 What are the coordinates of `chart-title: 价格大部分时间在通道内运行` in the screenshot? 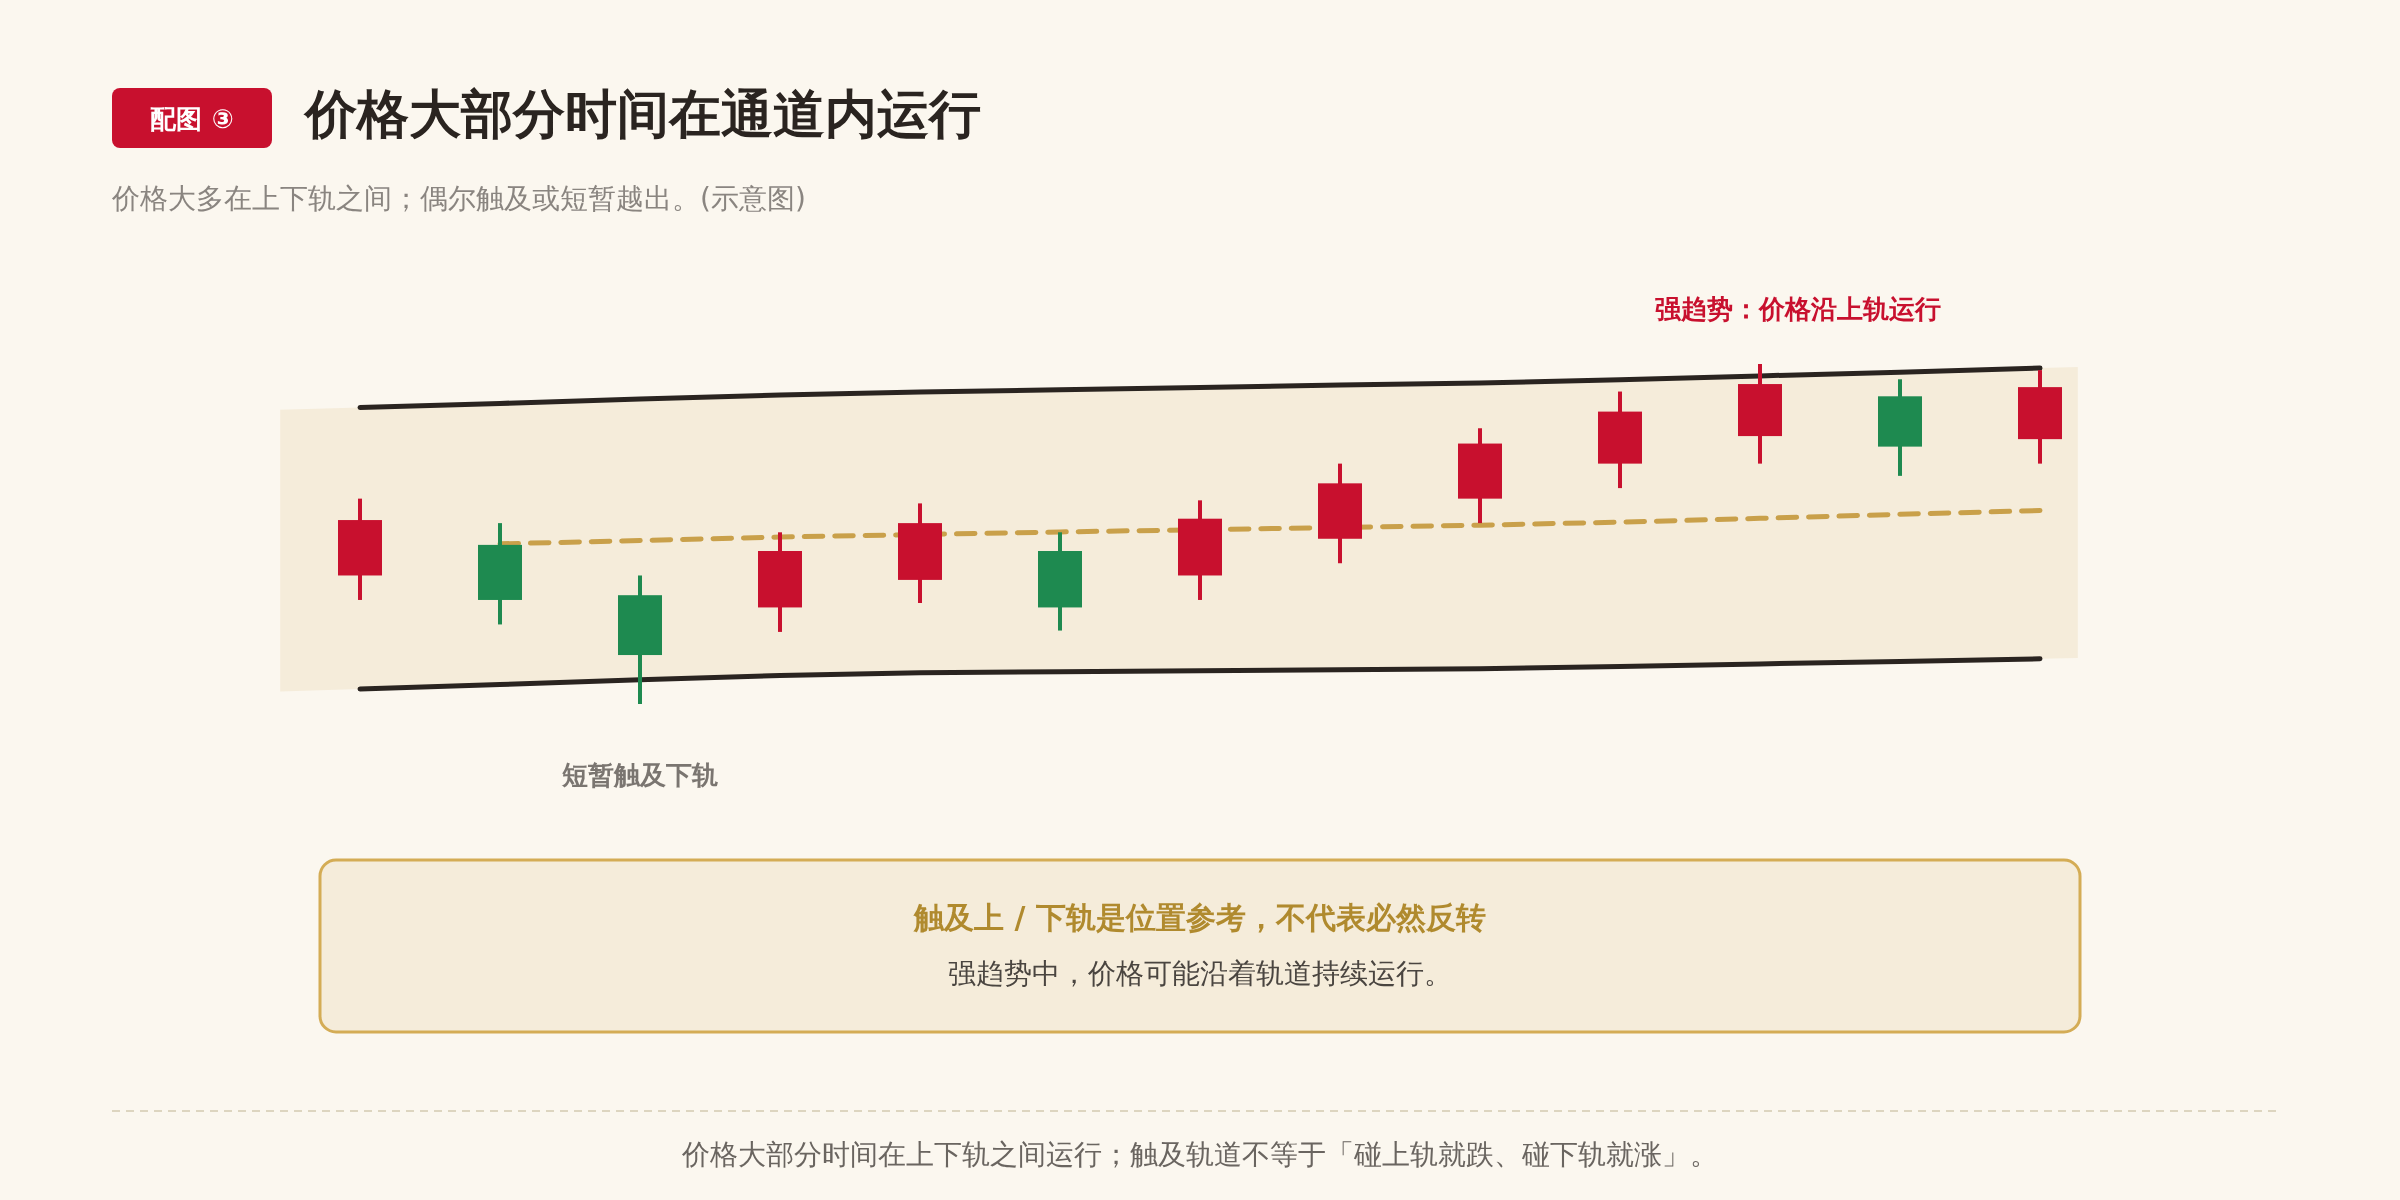 It's located at (642, 114).